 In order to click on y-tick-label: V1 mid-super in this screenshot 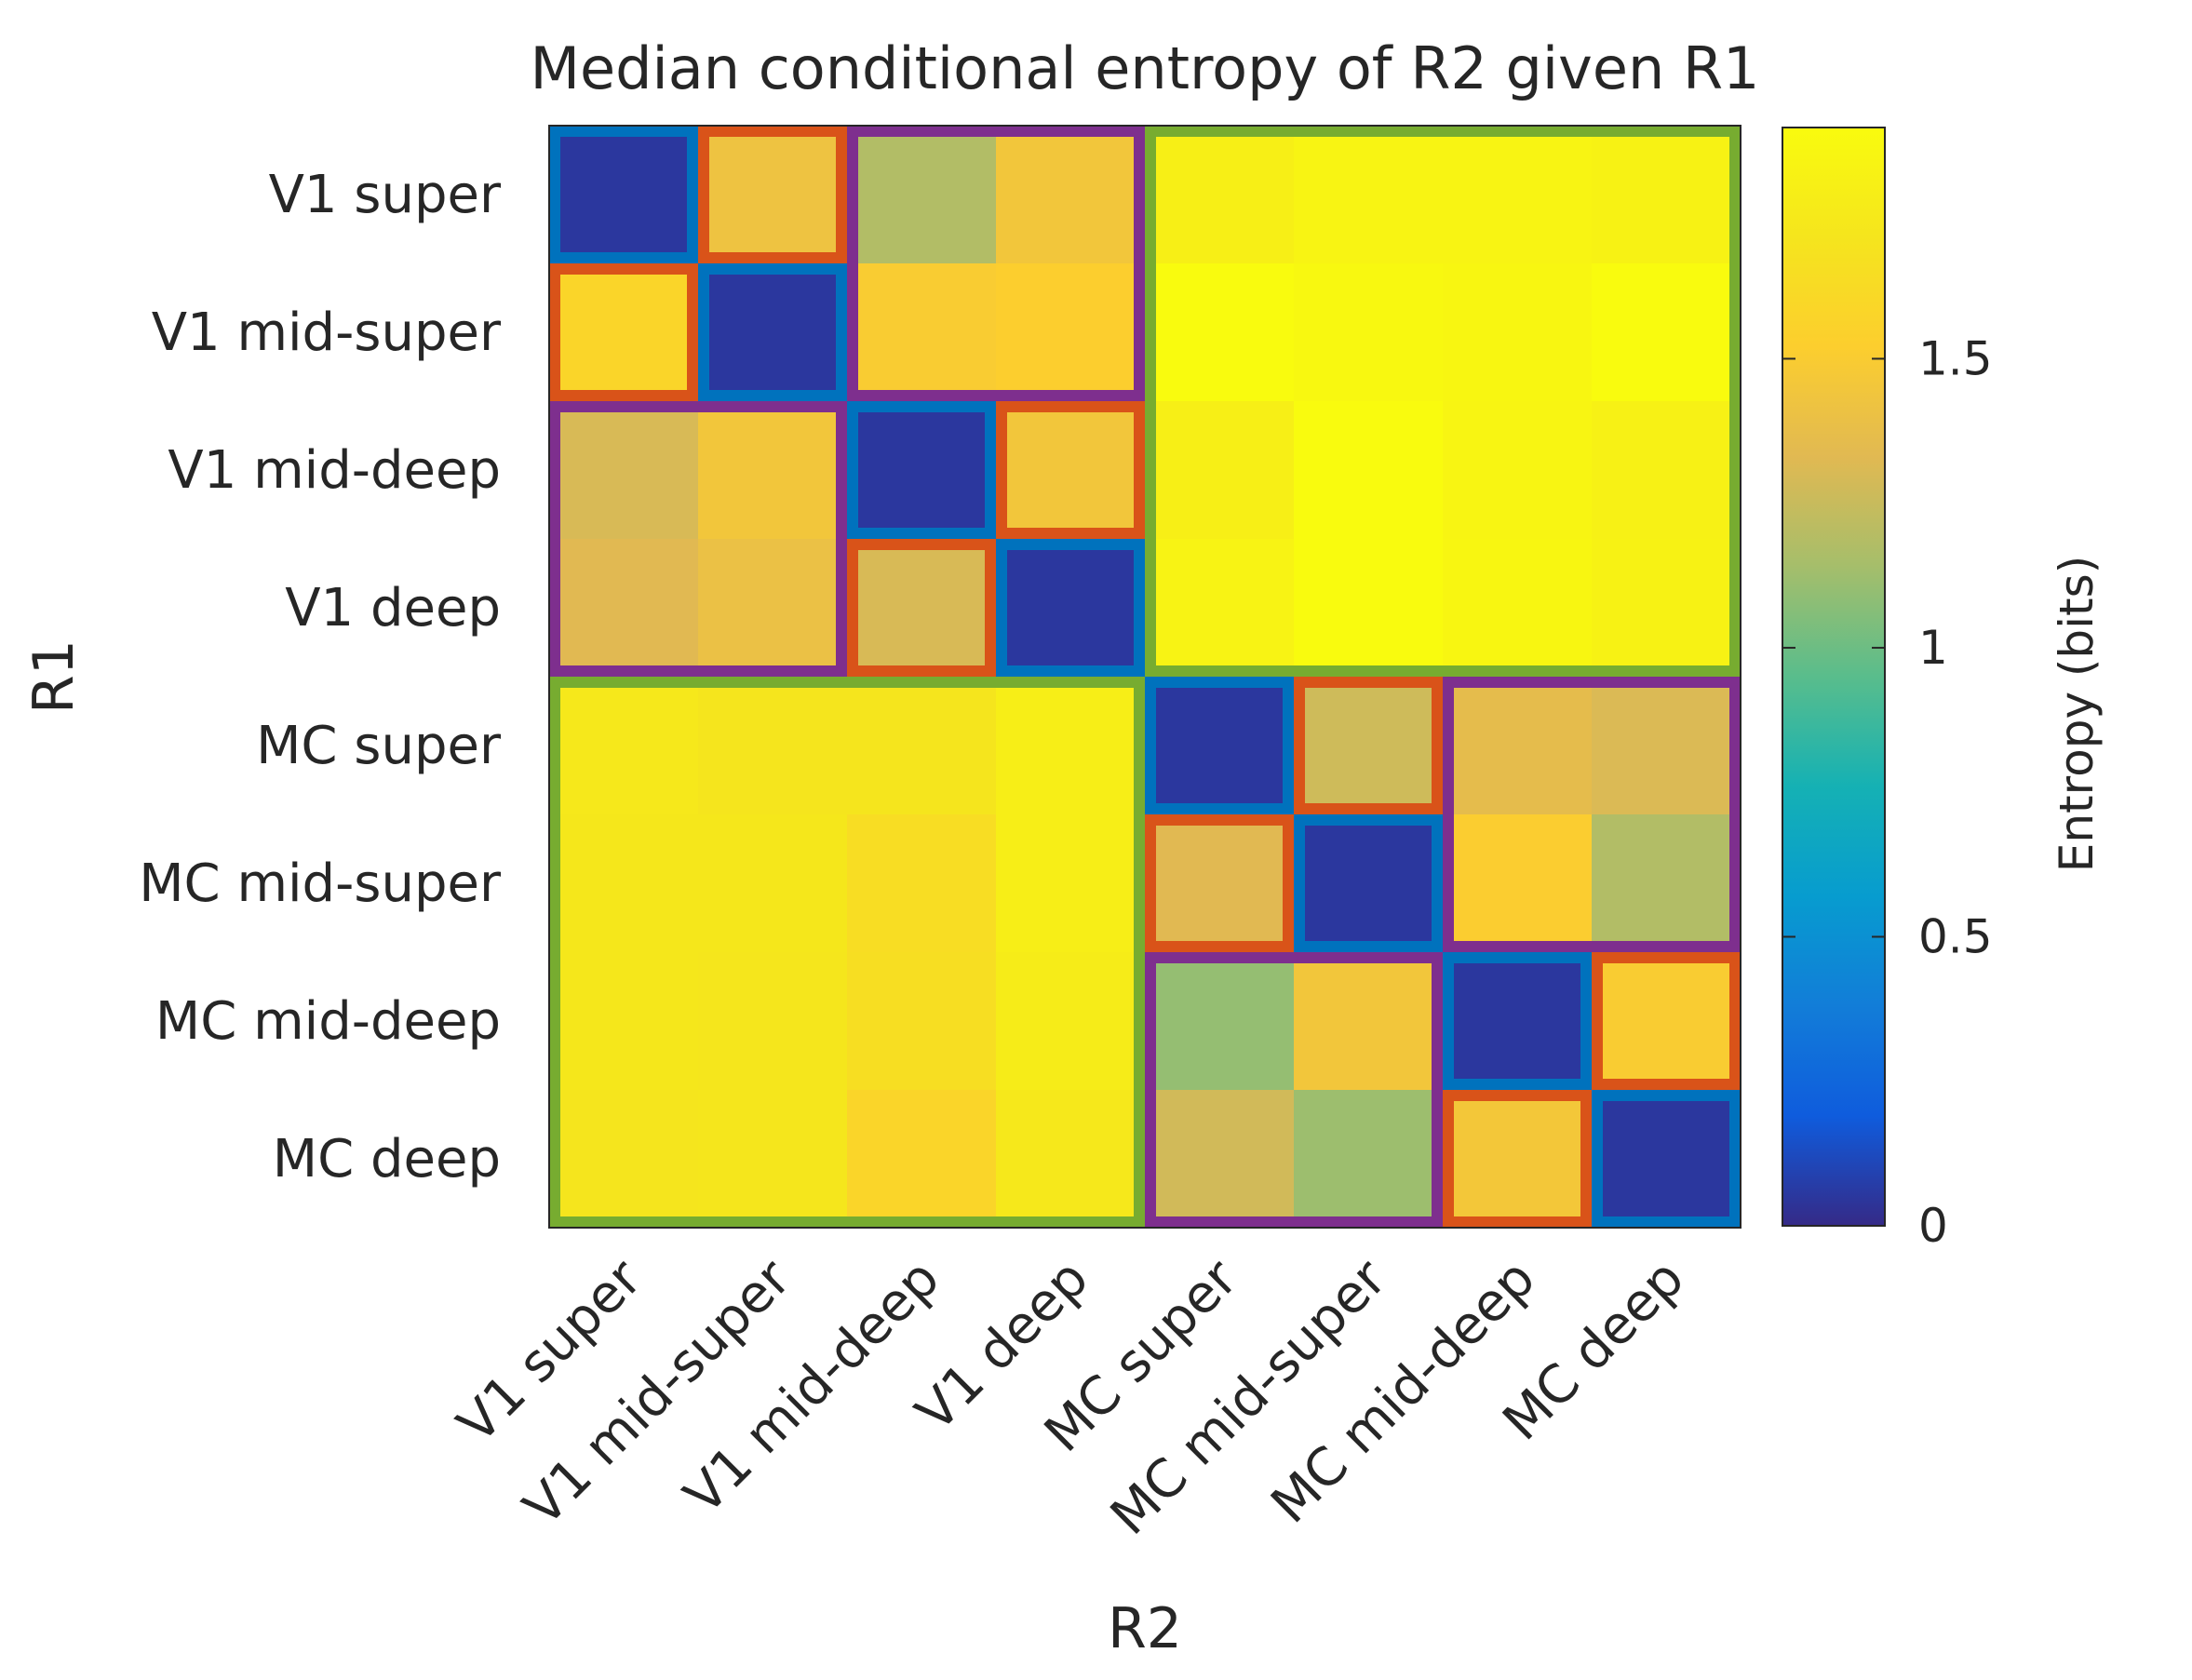, I will do `click(327, 332)`.